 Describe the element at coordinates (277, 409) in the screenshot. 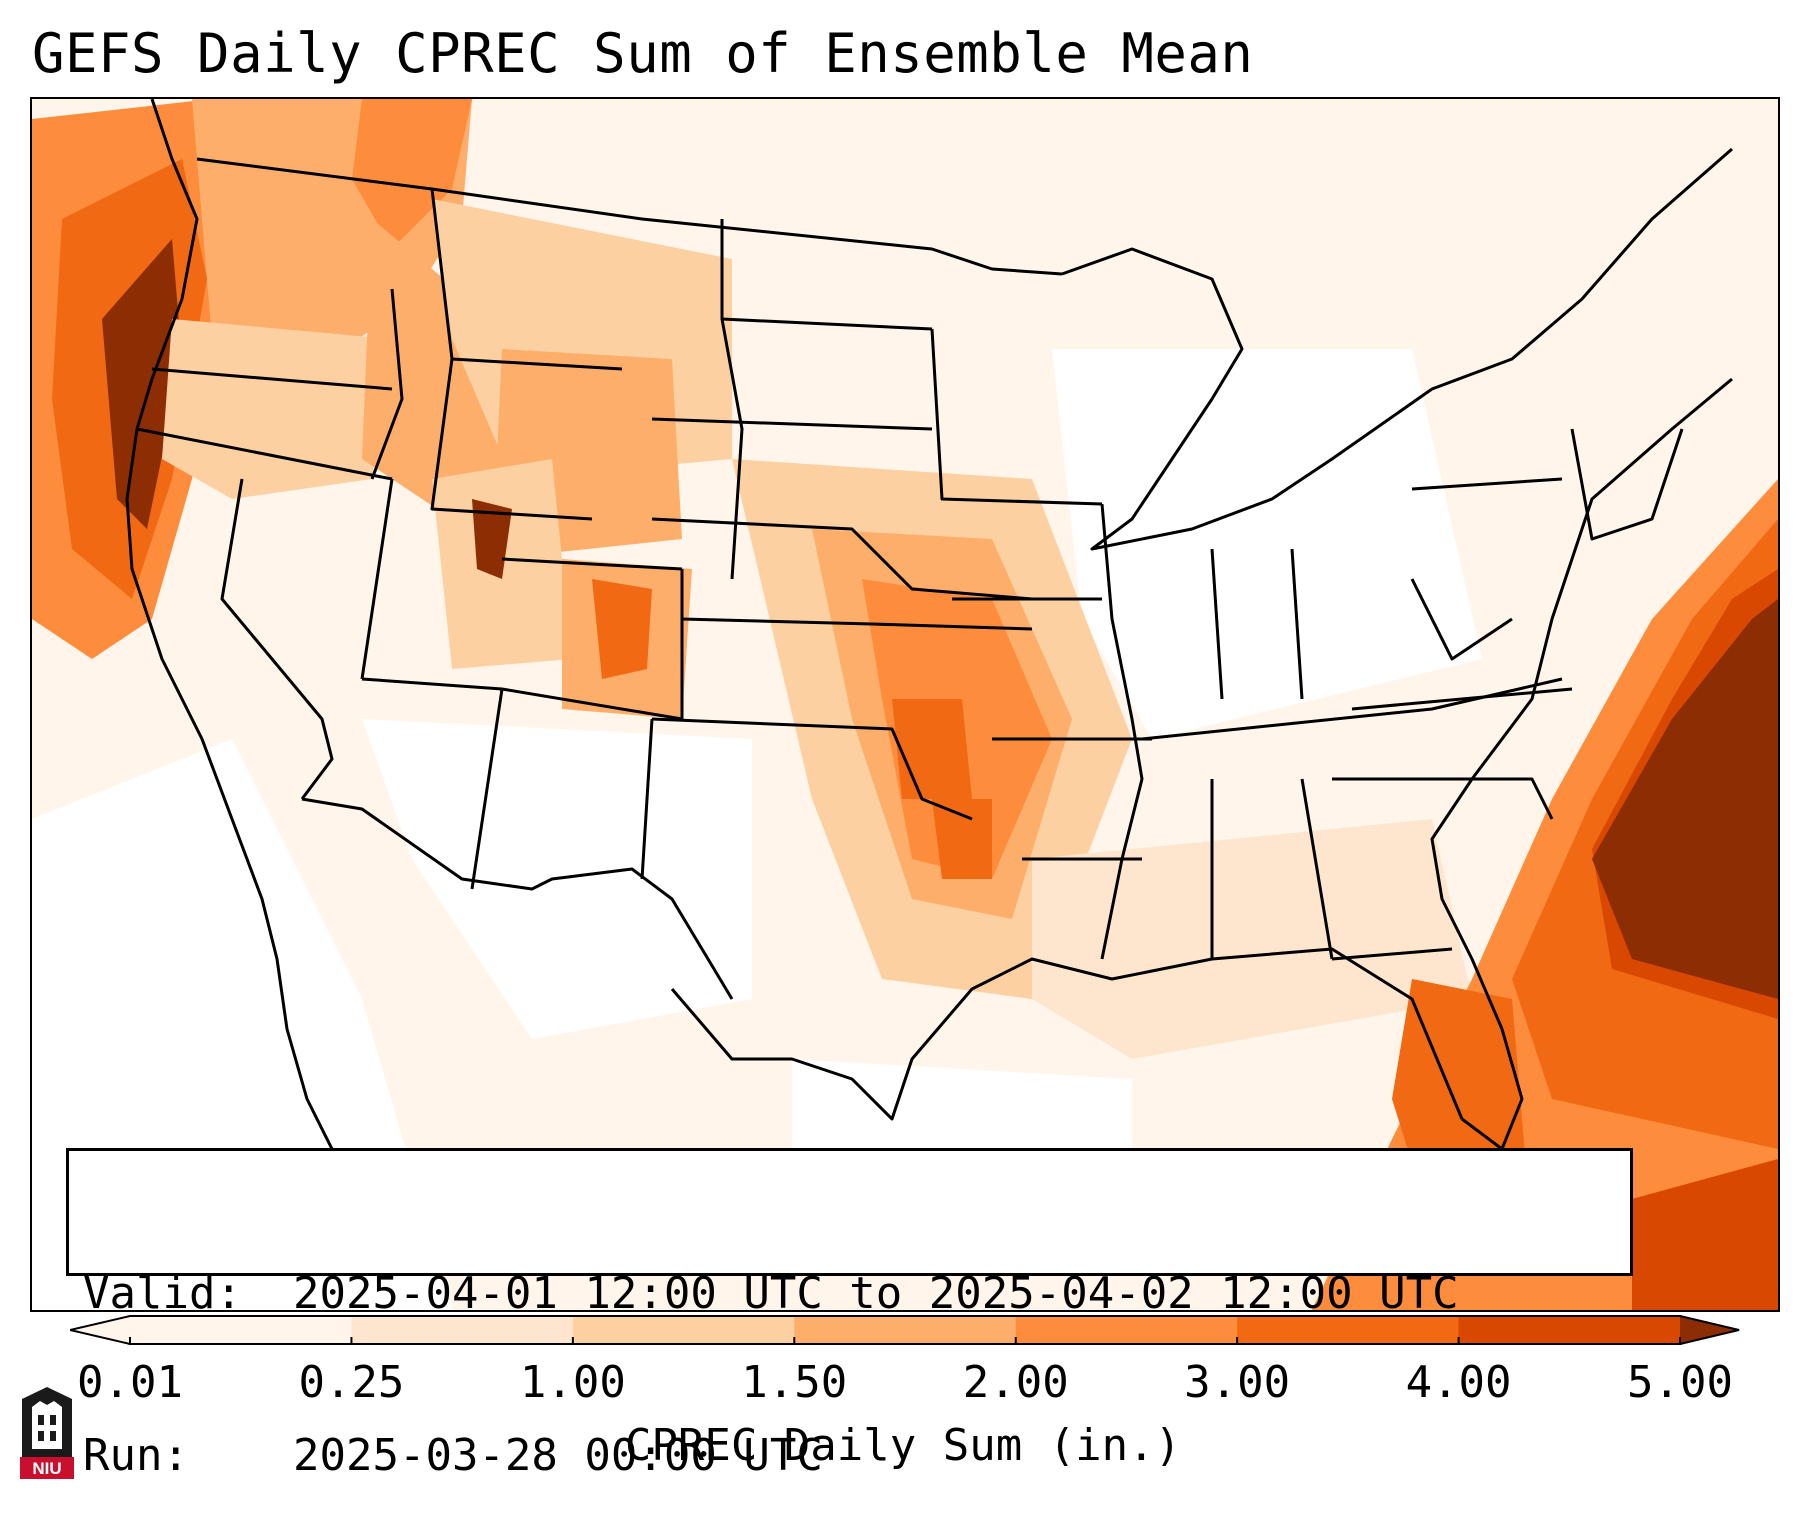

I see `precip-area-oregon` at that location.